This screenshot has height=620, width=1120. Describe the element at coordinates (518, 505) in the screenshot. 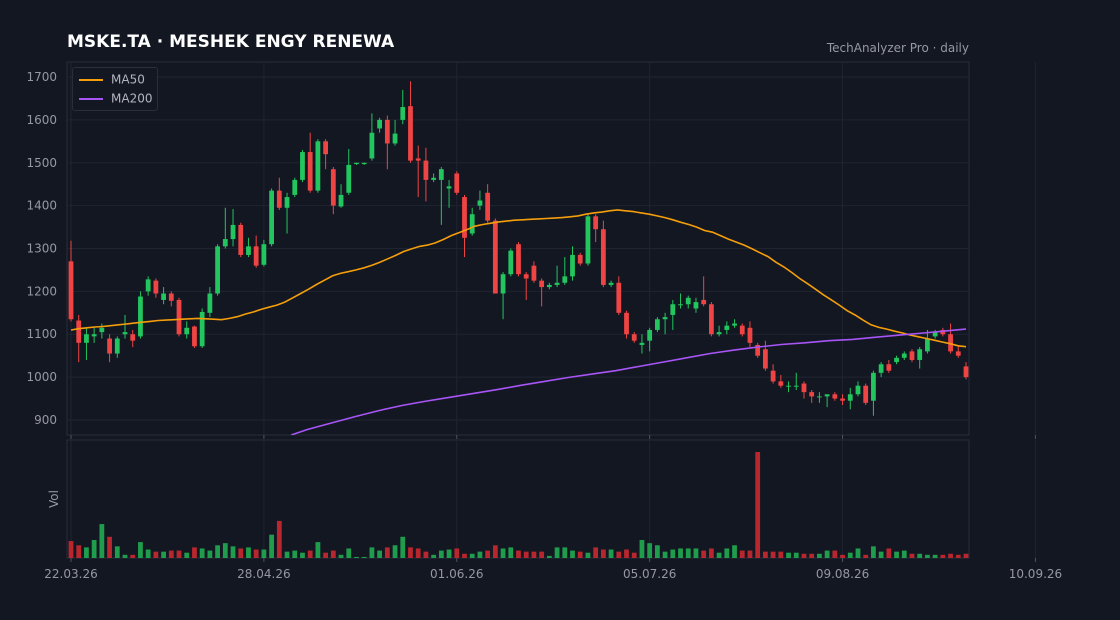

I see `volume-bars` at that location.